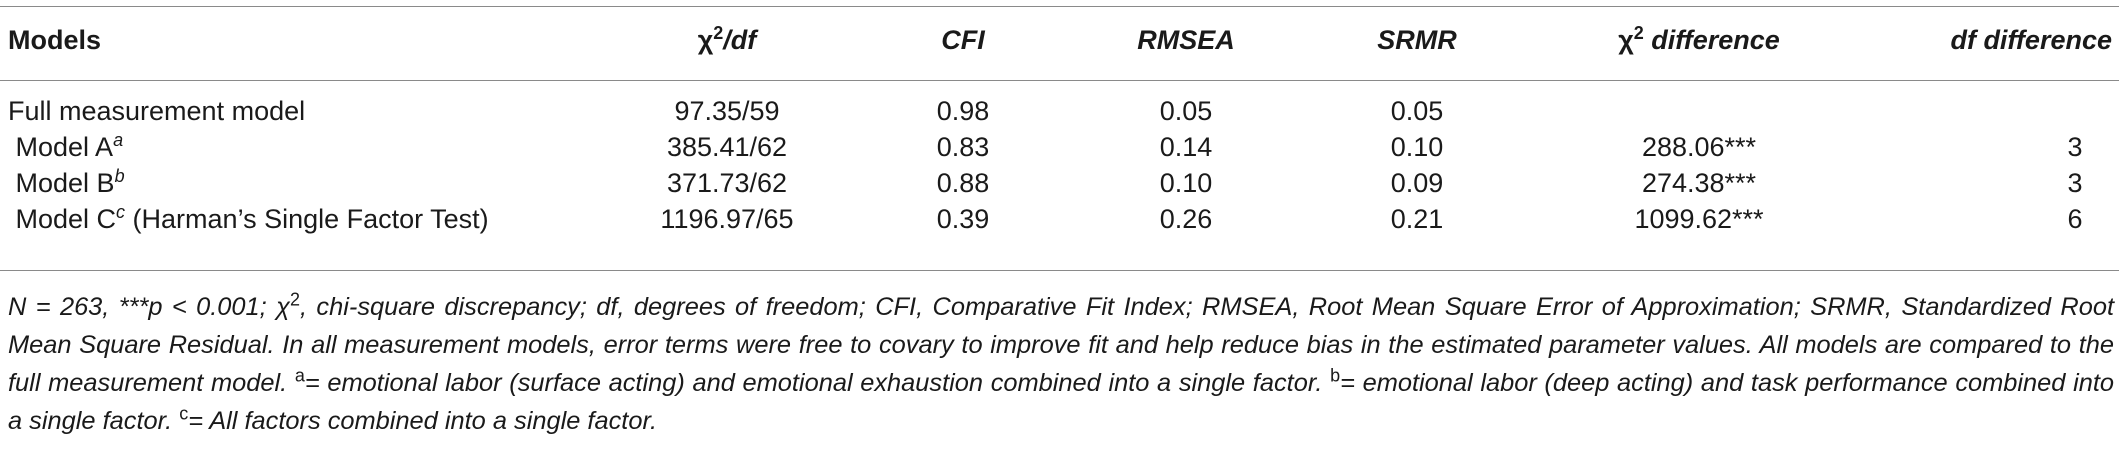  What do you see at coordinates (1417, 219) in the screenshot?
I see `row-srmr: 0.21` at bounding box center [1417, 219].